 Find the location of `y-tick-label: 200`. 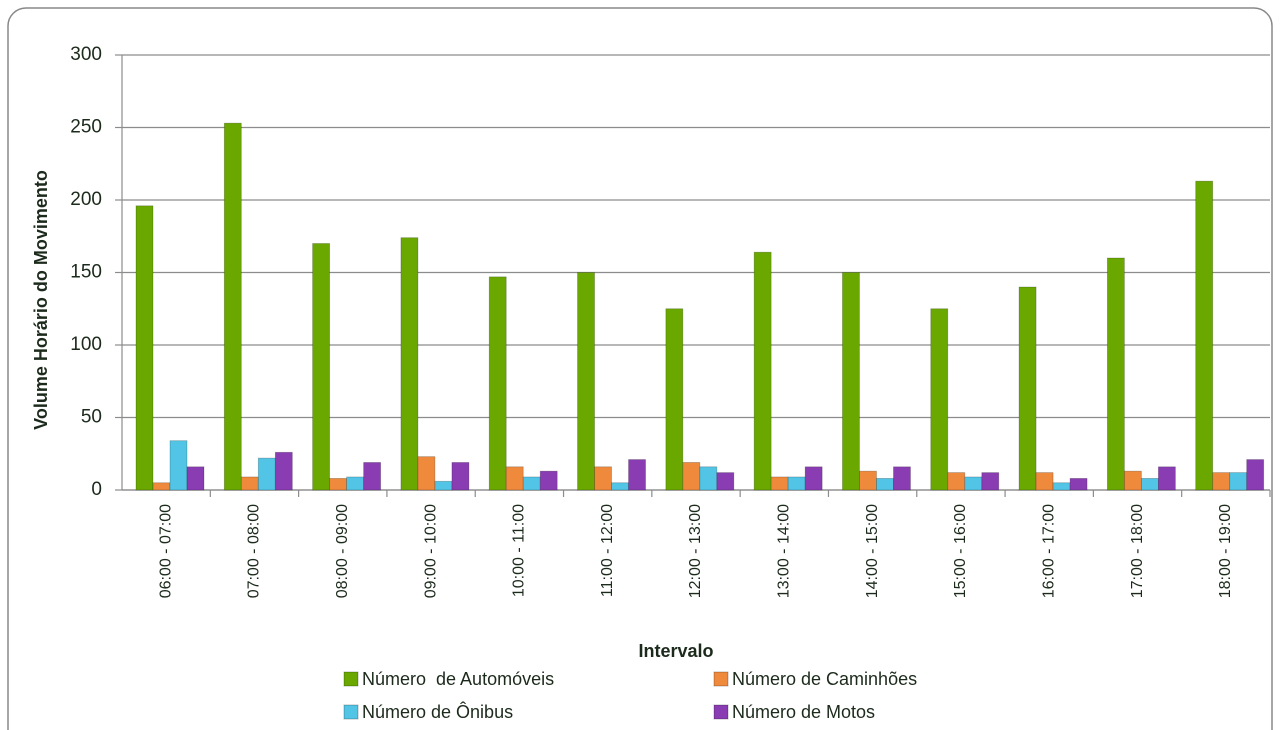

y-tick-label: 200 is located at coordinates (86, 199).